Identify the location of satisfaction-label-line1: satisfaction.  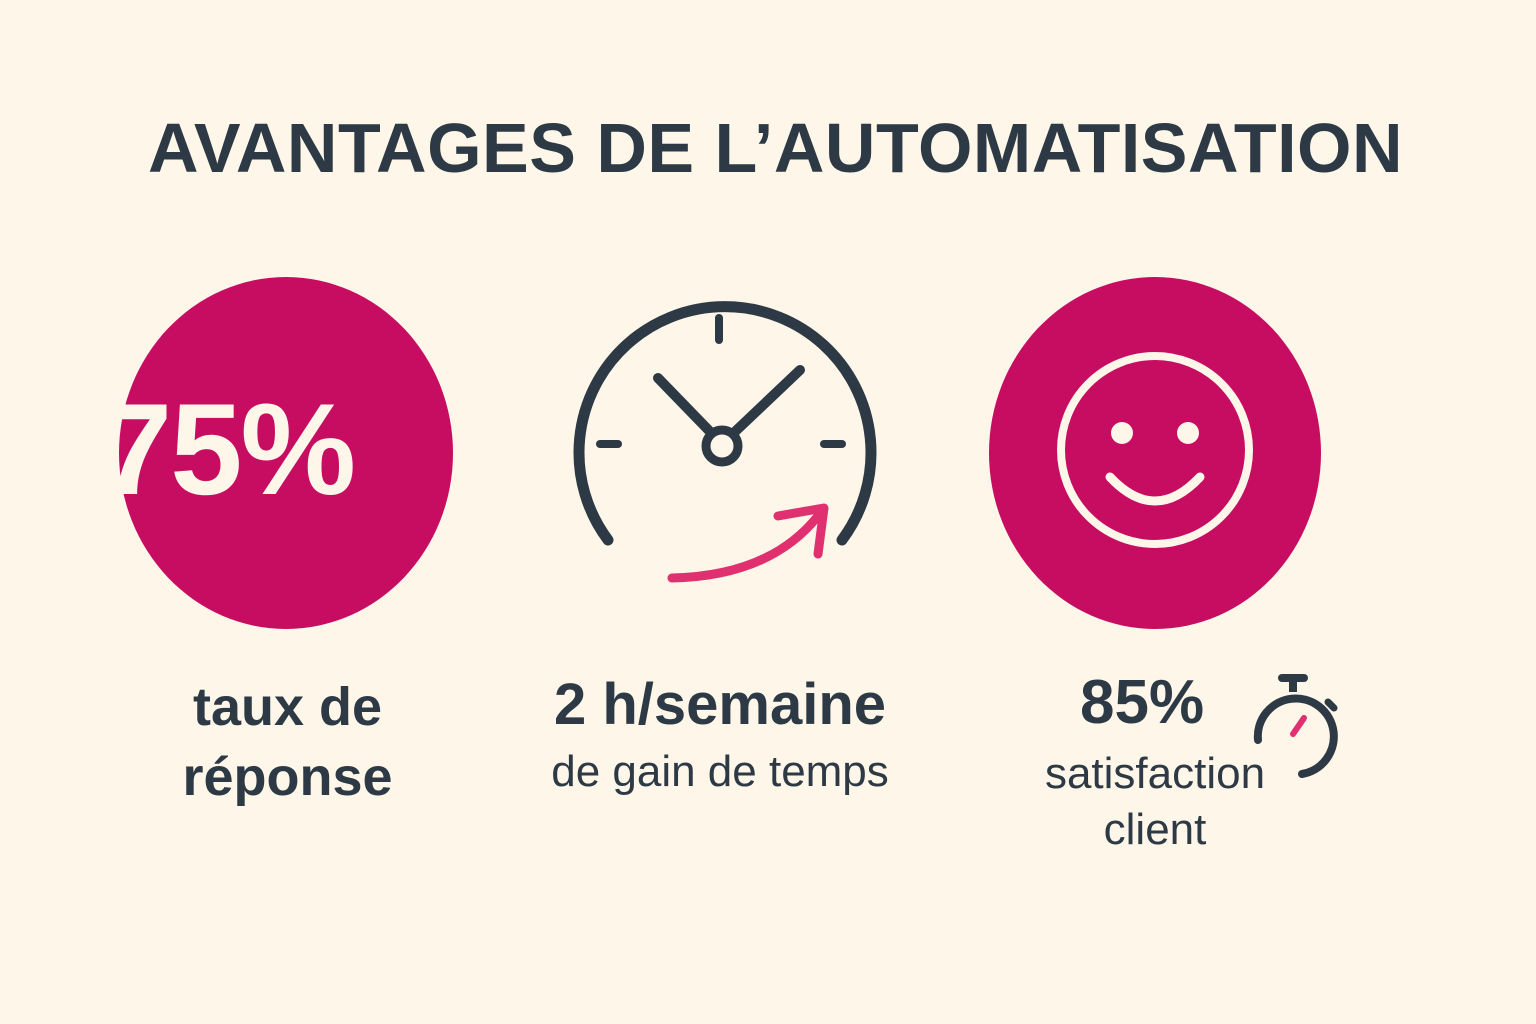
(1155, 773).